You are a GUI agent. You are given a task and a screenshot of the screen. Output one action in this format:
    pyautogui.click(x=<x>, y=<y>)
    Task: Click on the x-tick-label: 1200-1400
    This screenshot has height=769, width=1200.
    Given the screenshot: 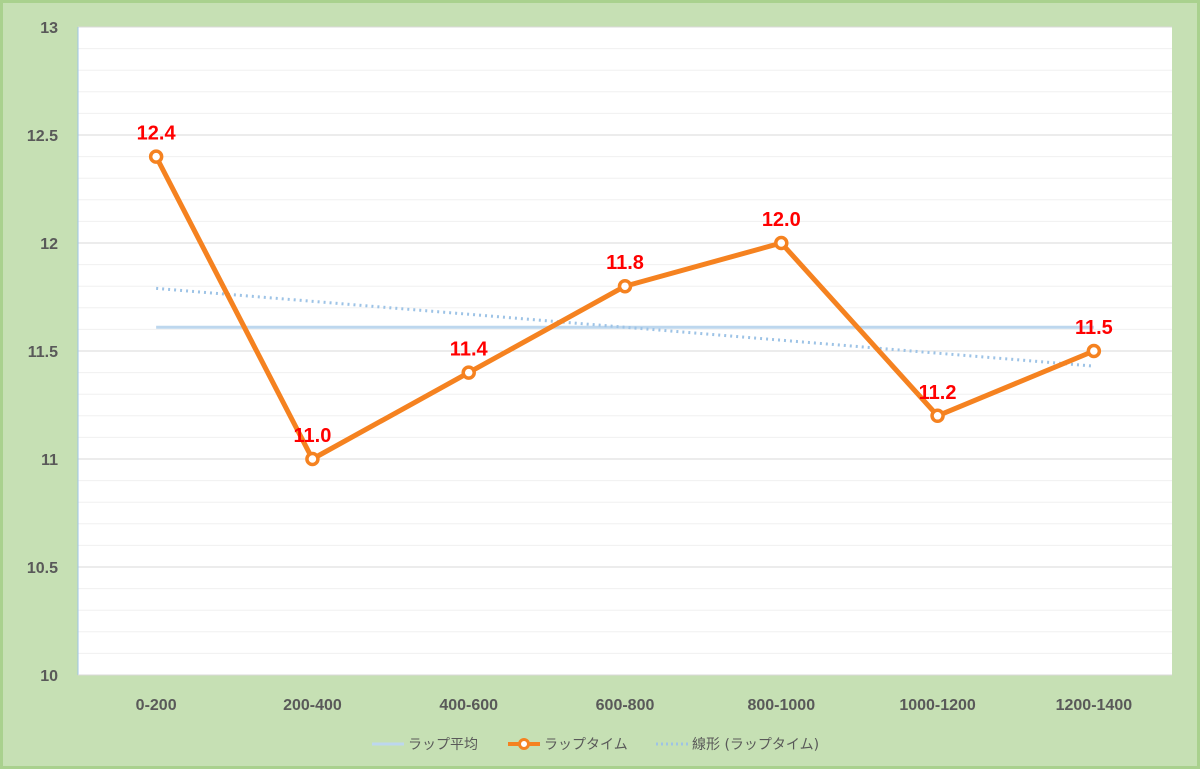 What is the action you would take?
    pyautogui.click(x=1094, y=705)
    